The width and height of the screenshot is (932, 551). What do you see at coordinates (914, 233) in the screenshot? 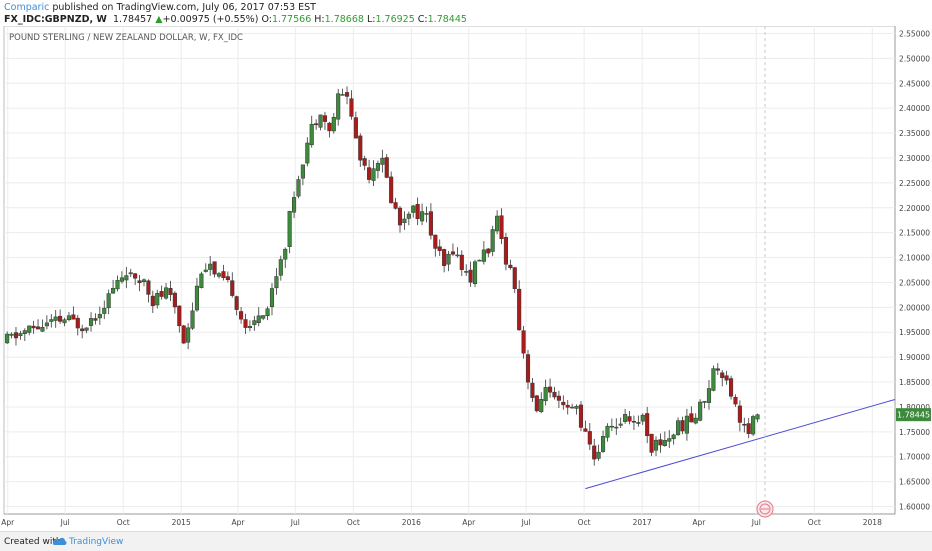
I see `price-tick-label: 2.15000` at bounding box center [914, 233].